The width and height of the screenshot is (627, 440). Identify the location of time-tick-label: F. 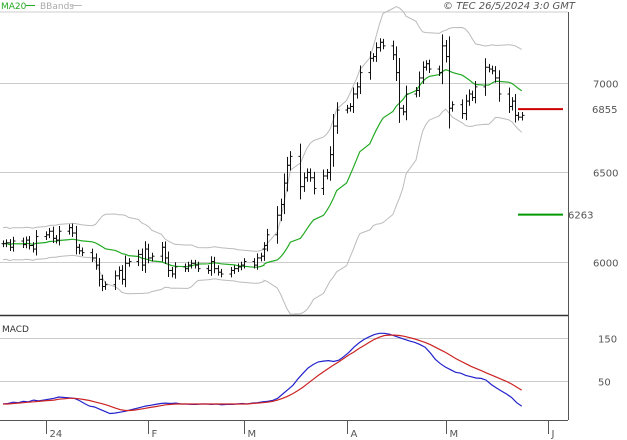
(155, 434).